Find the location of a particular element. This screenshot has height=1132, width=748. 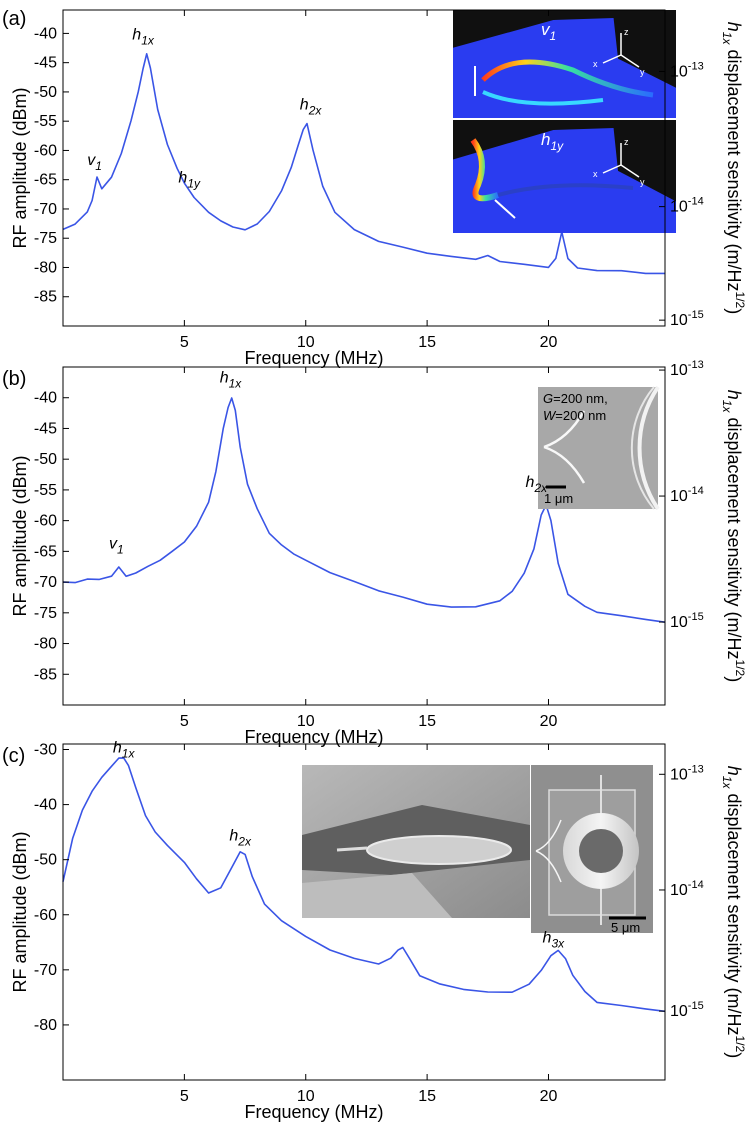

mode-symbol: h is located at coordinates (545, 139).